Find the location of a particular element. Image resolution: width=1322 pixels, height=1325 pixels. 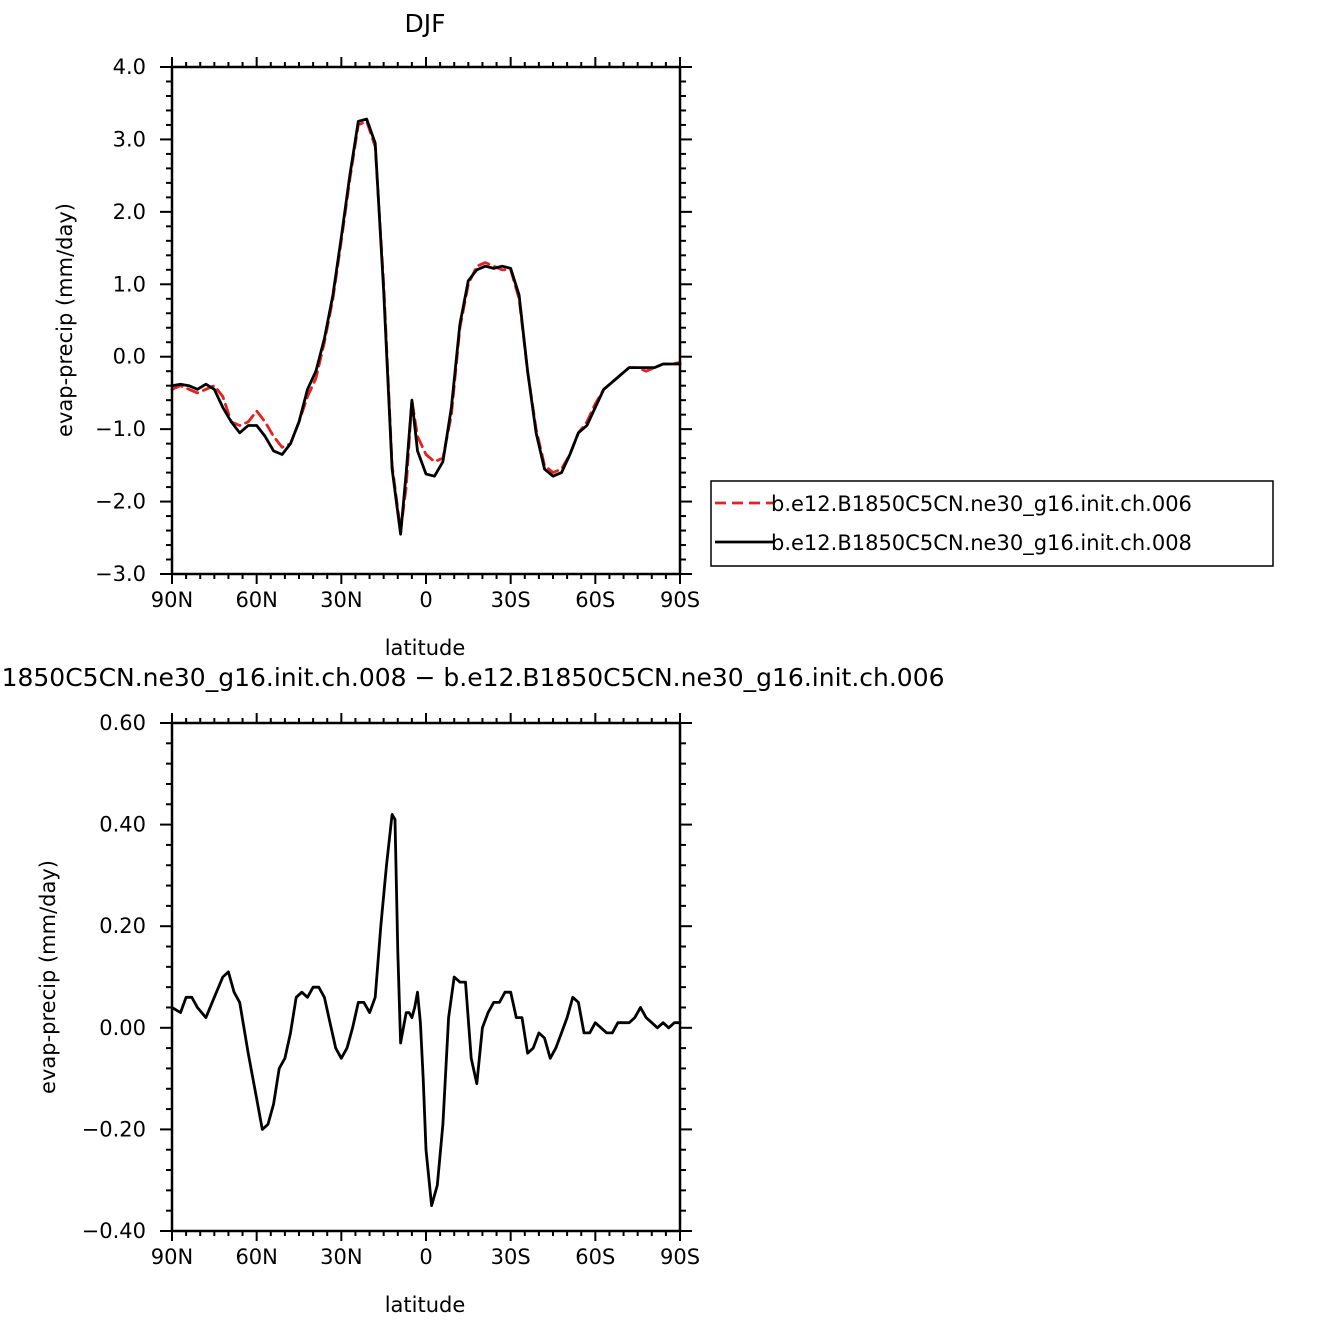

bottom-x-tick-label: 30N is located at coordinates (341, 1257).